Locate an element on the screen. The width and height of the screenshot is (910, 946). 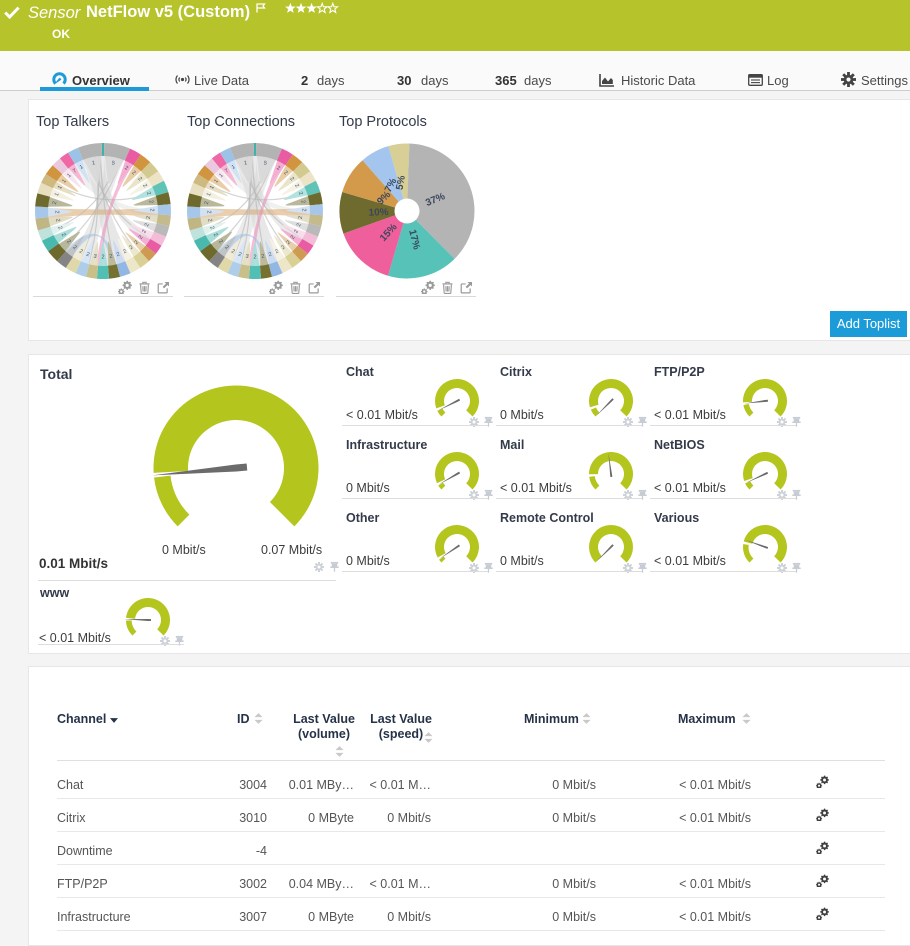
svg-text: 10% is located at coordinates (378, 213).